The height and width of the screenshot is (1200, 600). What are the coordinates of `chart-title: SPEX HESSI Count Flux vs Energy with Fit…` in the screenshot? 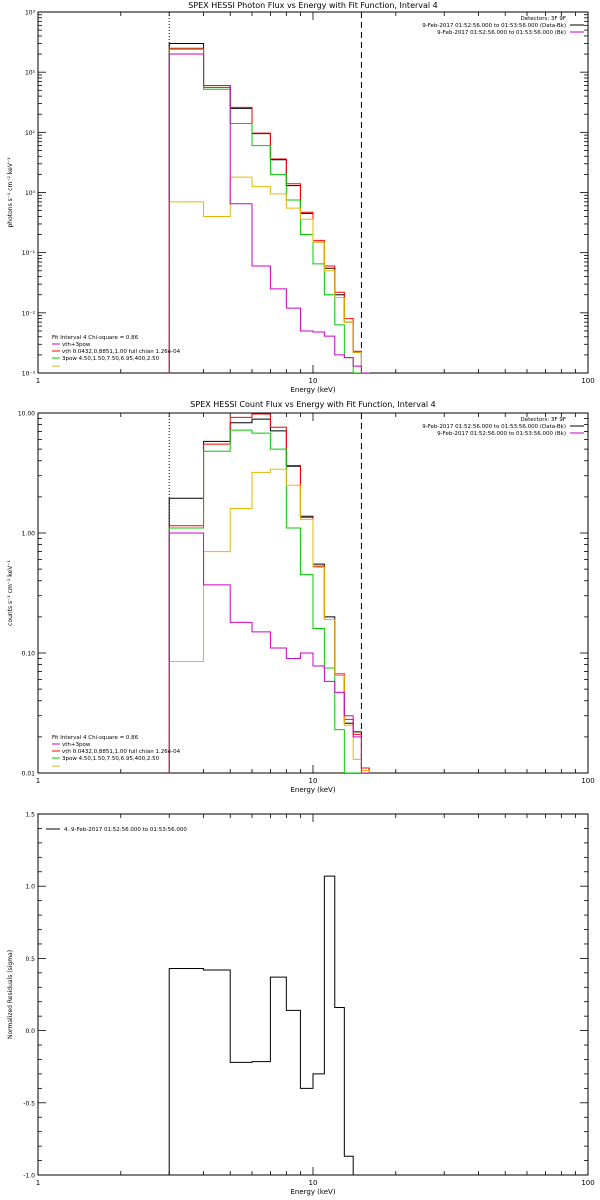 It's located at (312, 404).